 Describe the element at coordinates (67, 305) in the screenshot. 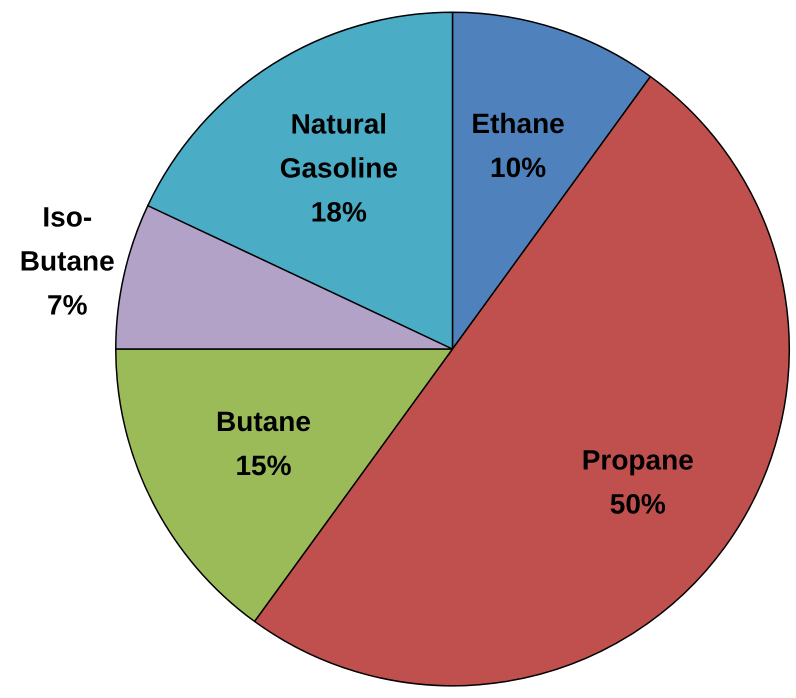

I see `data-label: 7%` at that location.